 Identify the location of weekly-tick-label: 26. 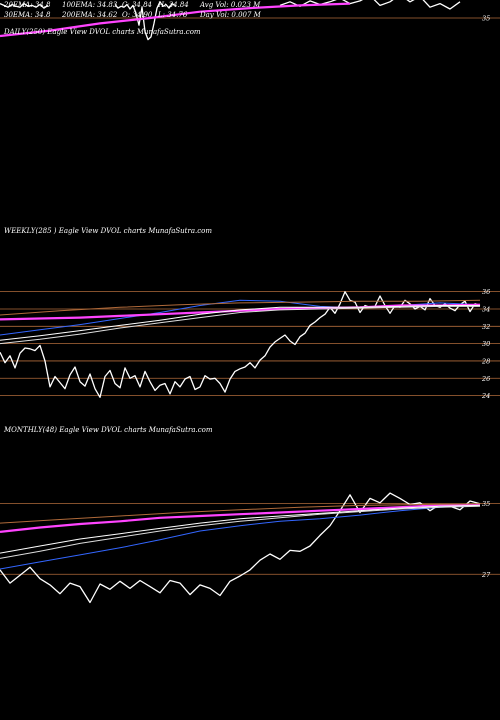
(485, 379).